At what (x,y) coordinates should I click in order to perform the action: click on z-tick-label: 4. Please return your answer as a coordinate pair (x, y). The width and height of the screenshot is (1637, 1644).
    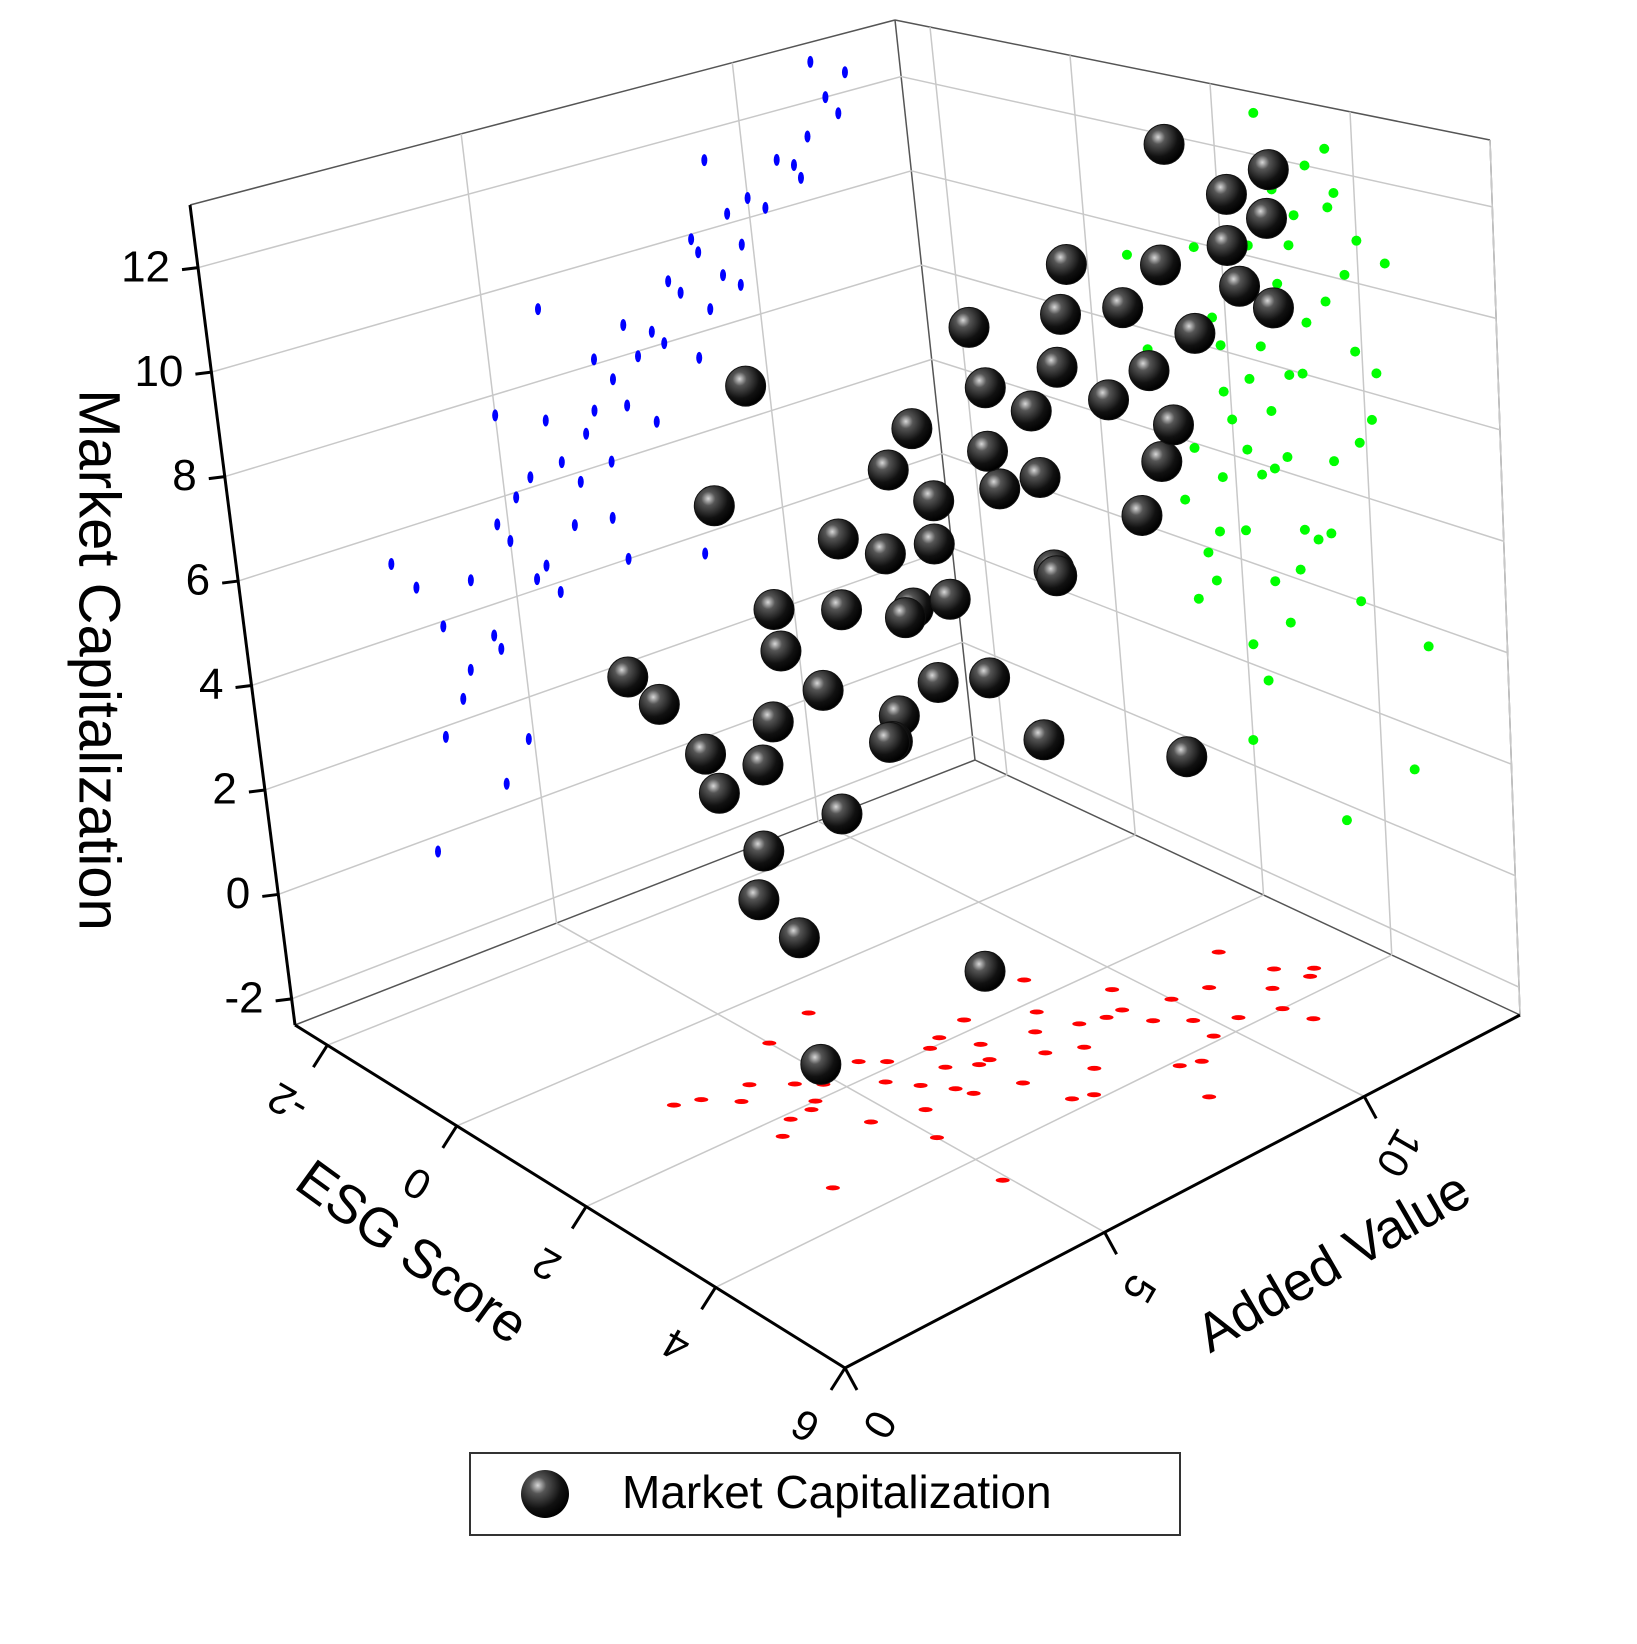
    Looking at the image, I should click on (211, 684).